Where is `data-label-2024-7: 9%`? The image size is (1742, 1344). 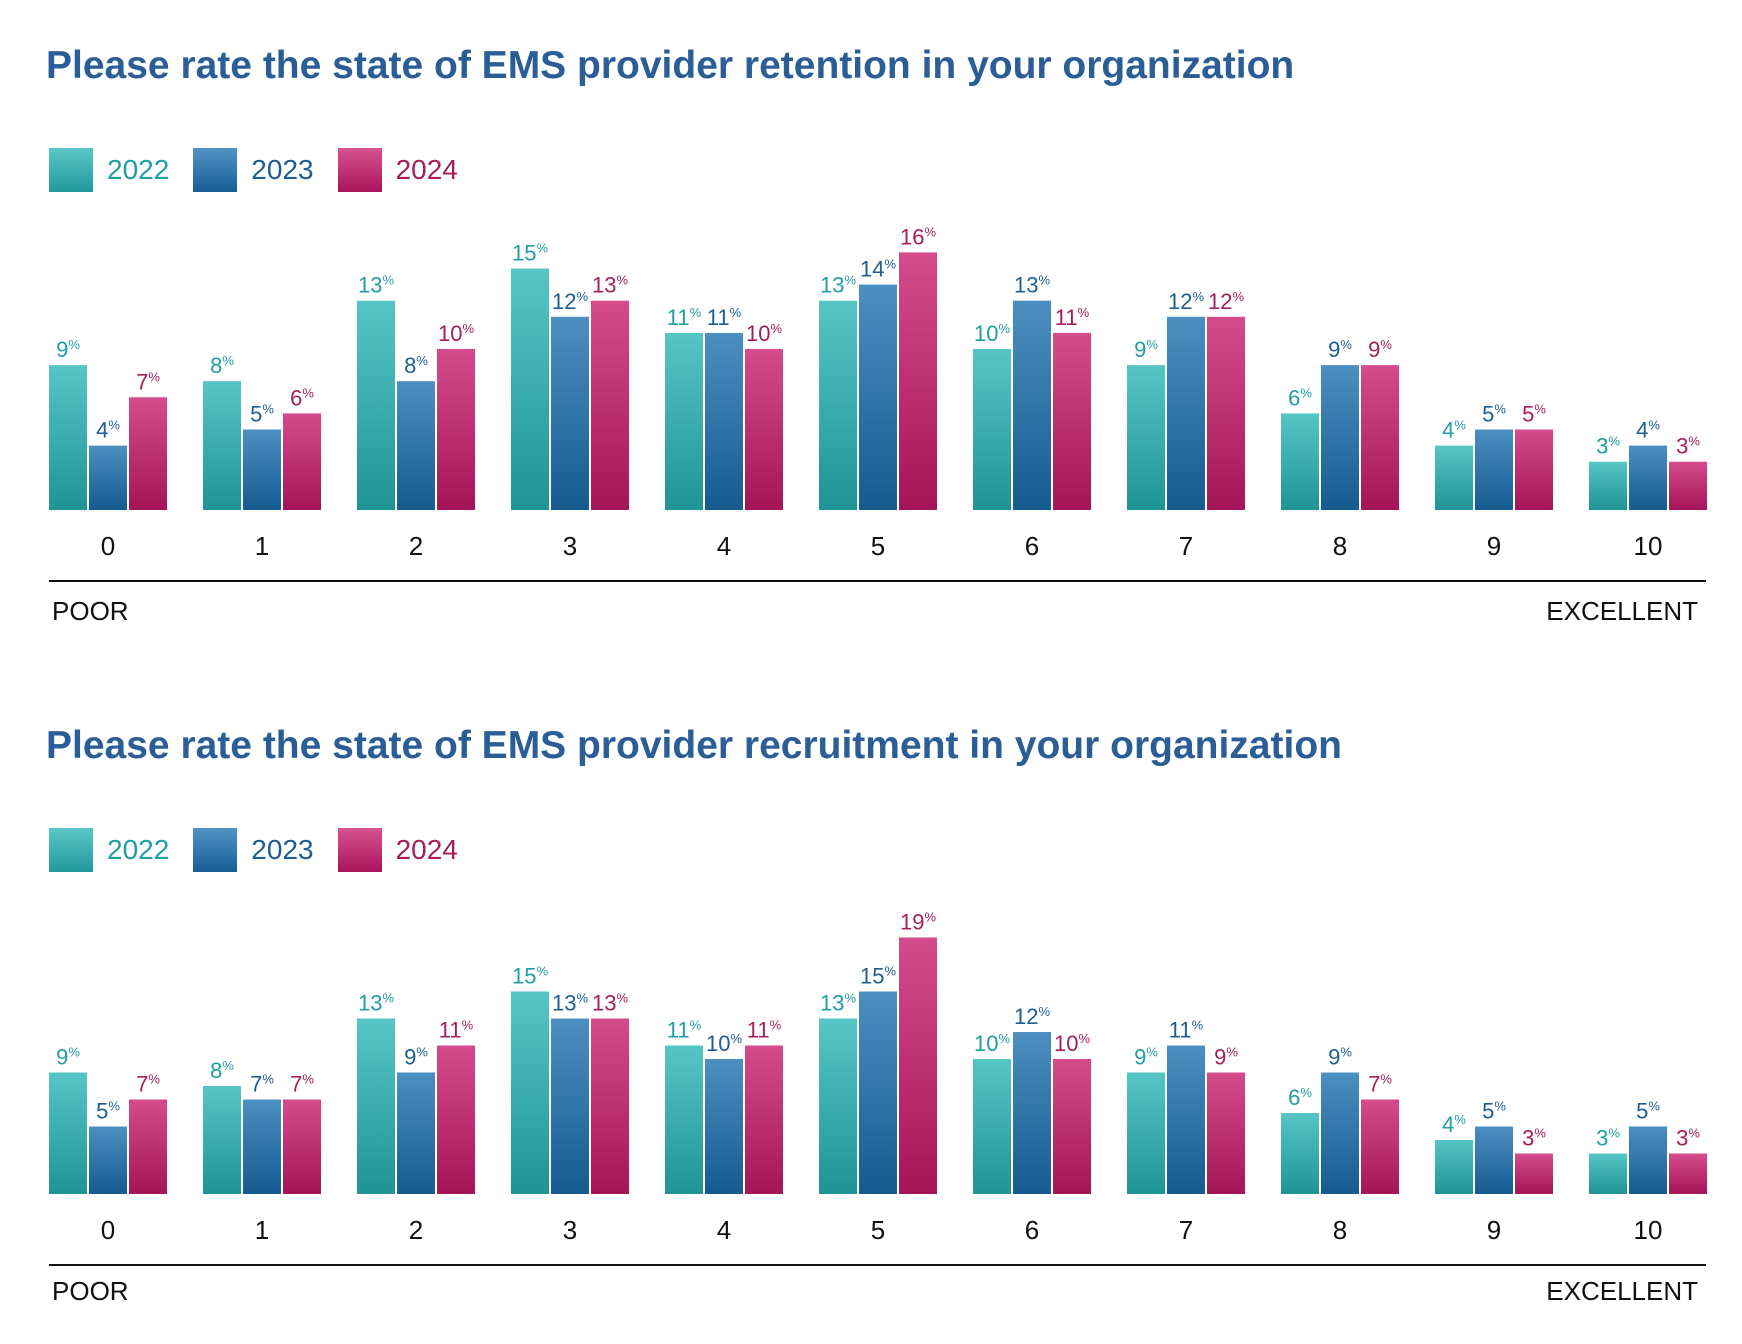
data-label-2024-7: 9% is located at coordinates (1226, 1057).